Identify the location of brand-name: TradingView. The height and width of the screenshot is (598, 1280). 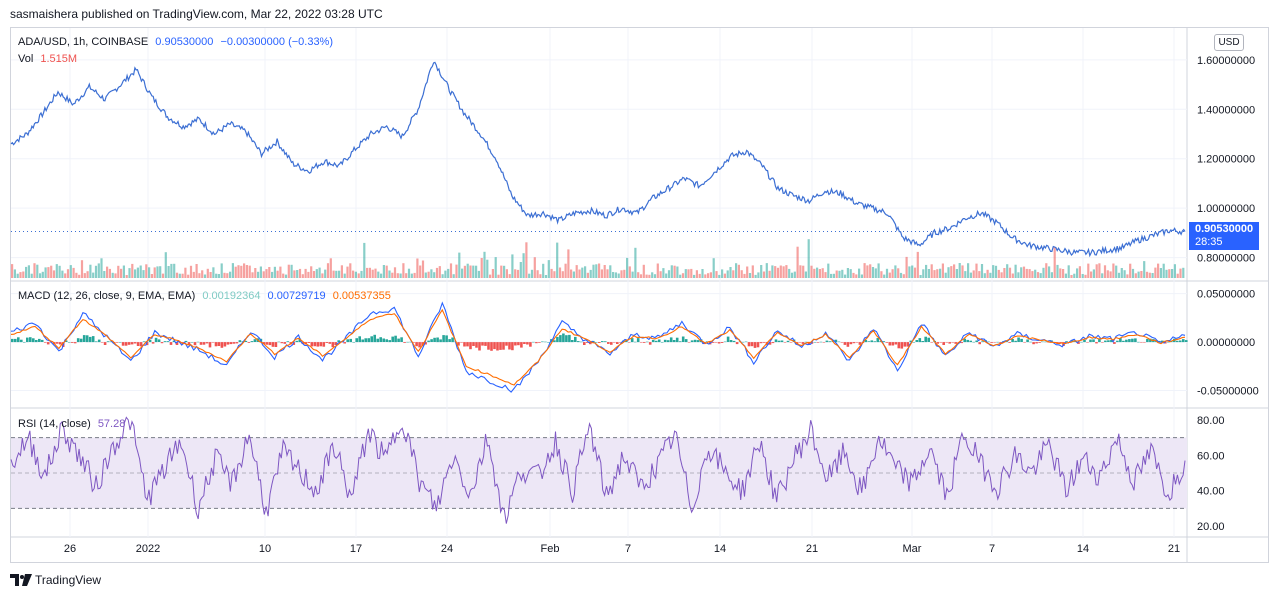
(68, 580).